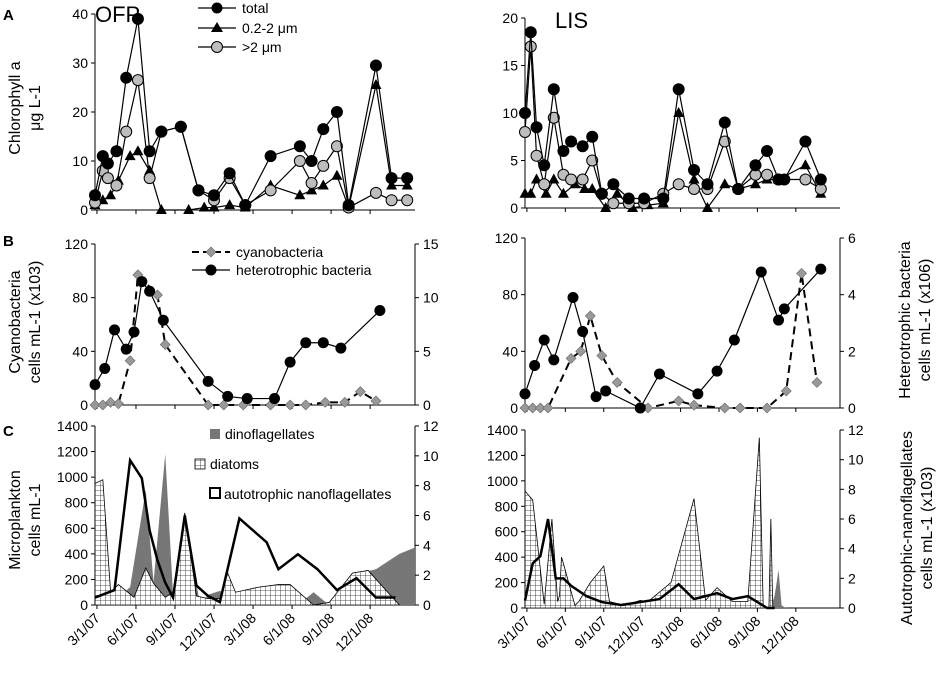 This screenshot has height=677, width=945. What do you see at coordinates (427, 486) in the screenshot?
I see `y-tick-label-right-c-ofp: 8` at bounding box center [427, 486].